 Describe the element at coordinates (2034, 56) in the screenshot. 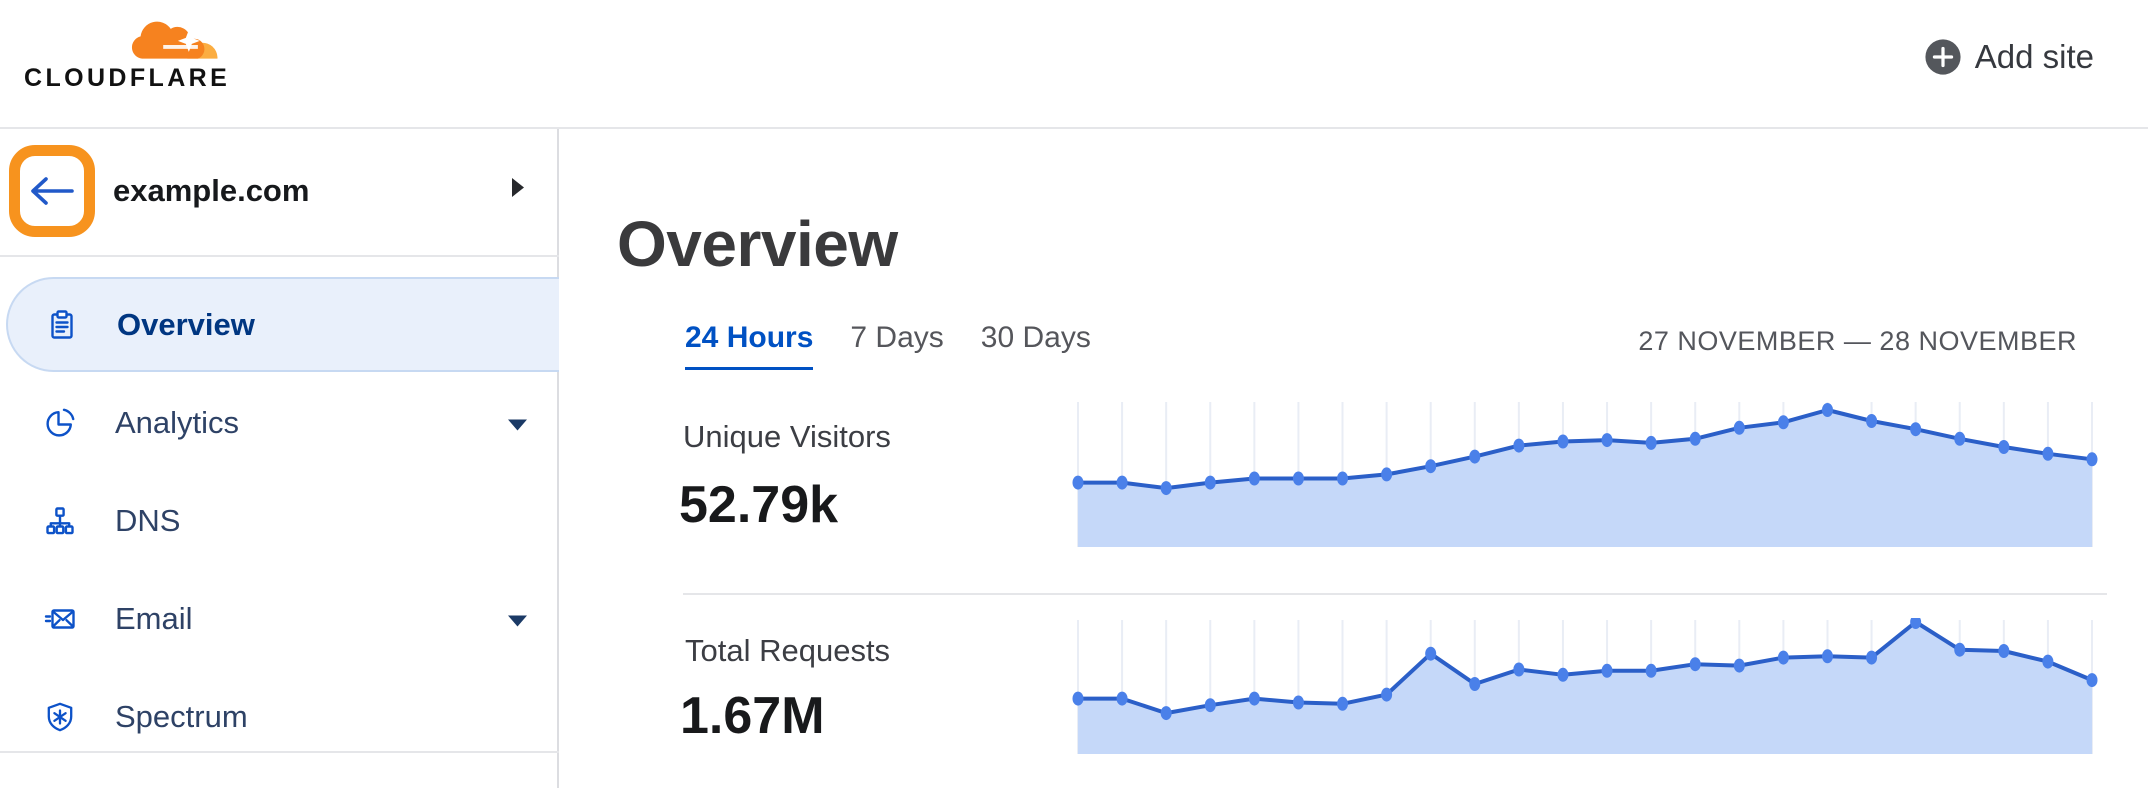

I see `add-site-label: Add site` at that location.